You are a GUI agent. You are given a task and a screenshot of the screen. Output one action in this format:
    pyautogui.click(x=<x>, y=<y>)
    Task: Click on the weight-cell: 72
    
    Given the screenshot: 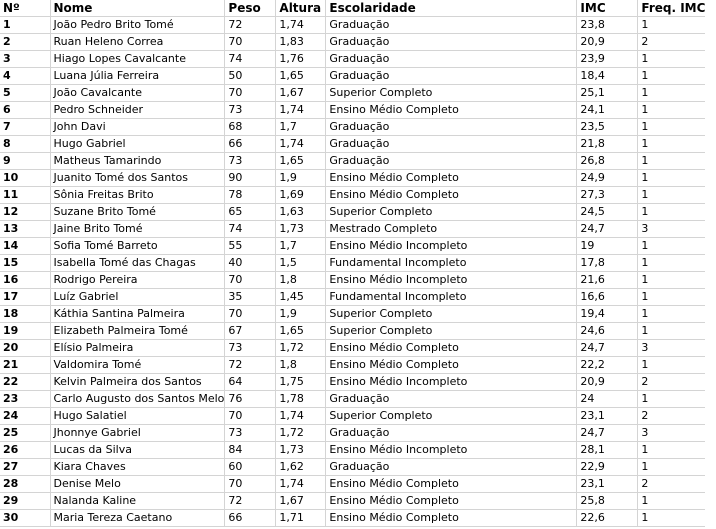 What is the action you would take?
    pyautogui.click(x=250, y=25)
    